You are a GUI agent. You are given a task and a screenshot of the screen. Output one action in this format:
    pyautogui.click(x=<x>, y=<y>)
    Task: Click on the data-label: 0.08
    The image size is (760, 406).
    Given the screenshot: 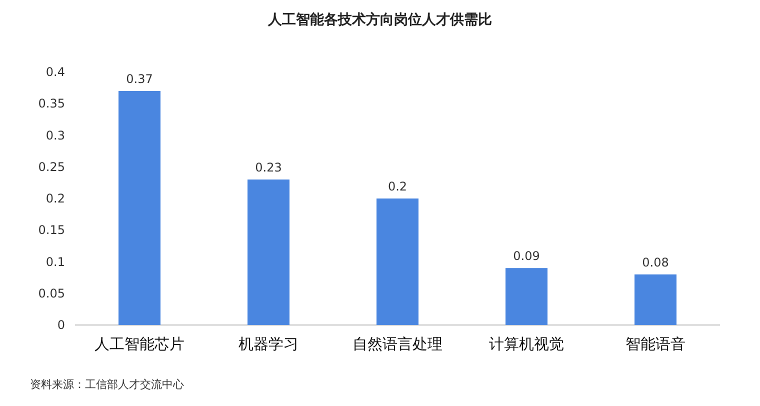 What is the action you would take?
    pyautogui.click(x=655, y=262)
    